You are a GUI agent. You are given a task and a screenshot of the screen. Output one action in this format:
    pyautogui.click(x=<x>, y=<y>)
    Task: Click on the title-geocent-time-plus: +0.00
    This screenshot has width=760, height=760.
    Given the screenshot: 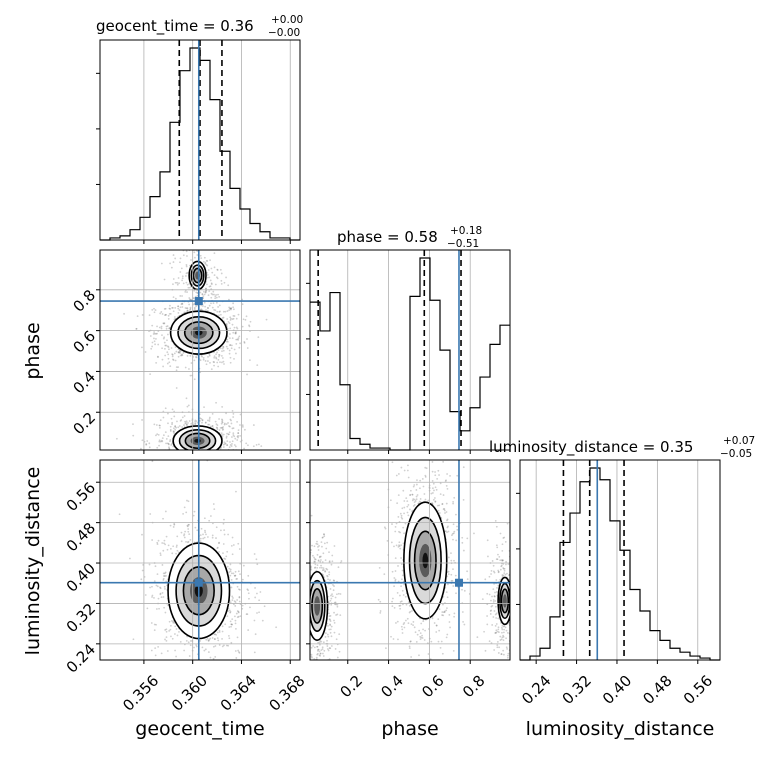 What is the action you would take?
    pyautogui.click(x=287, y=20)
    